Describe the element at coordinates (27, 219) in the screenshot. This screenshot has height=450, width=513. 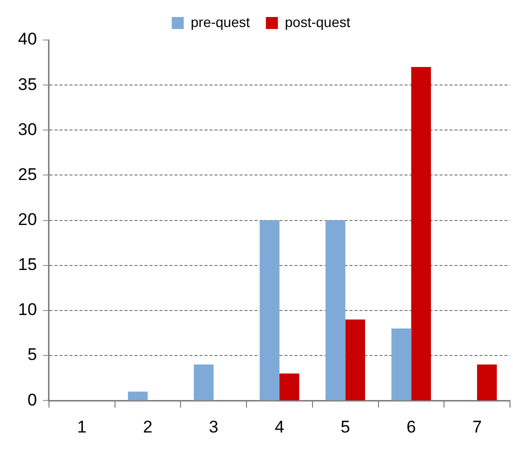
I see `y-tick-label: 20` at that location.